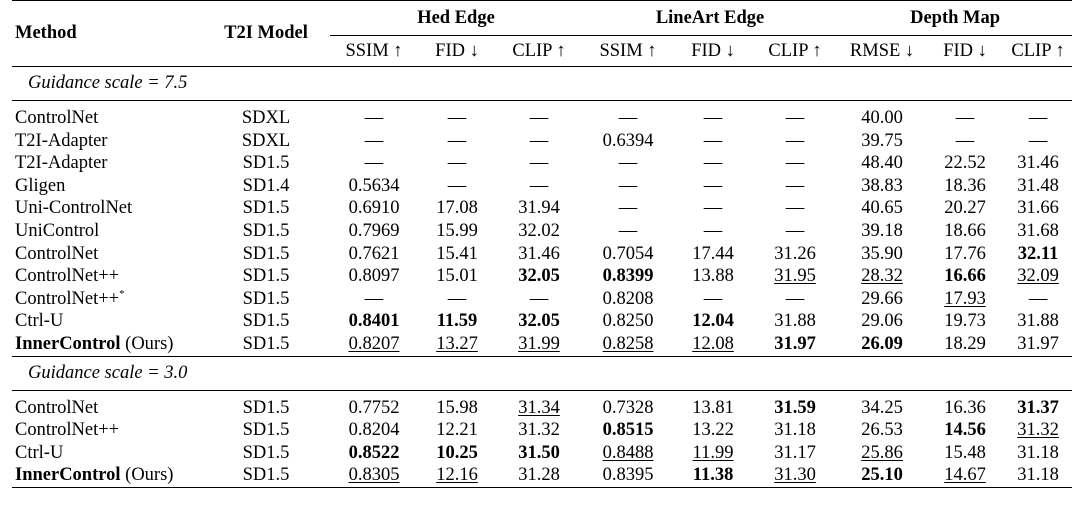  I want to click on value-text: 31.50, so click(539, 452).